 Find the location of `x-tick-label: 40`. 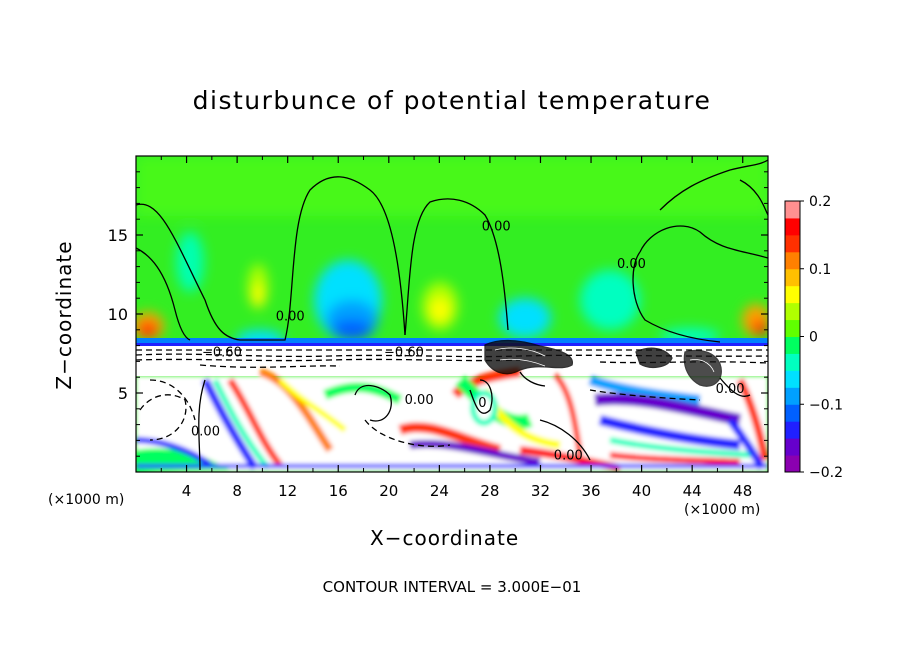

x-tick-label: 40 is located at coordinates (641, 491).